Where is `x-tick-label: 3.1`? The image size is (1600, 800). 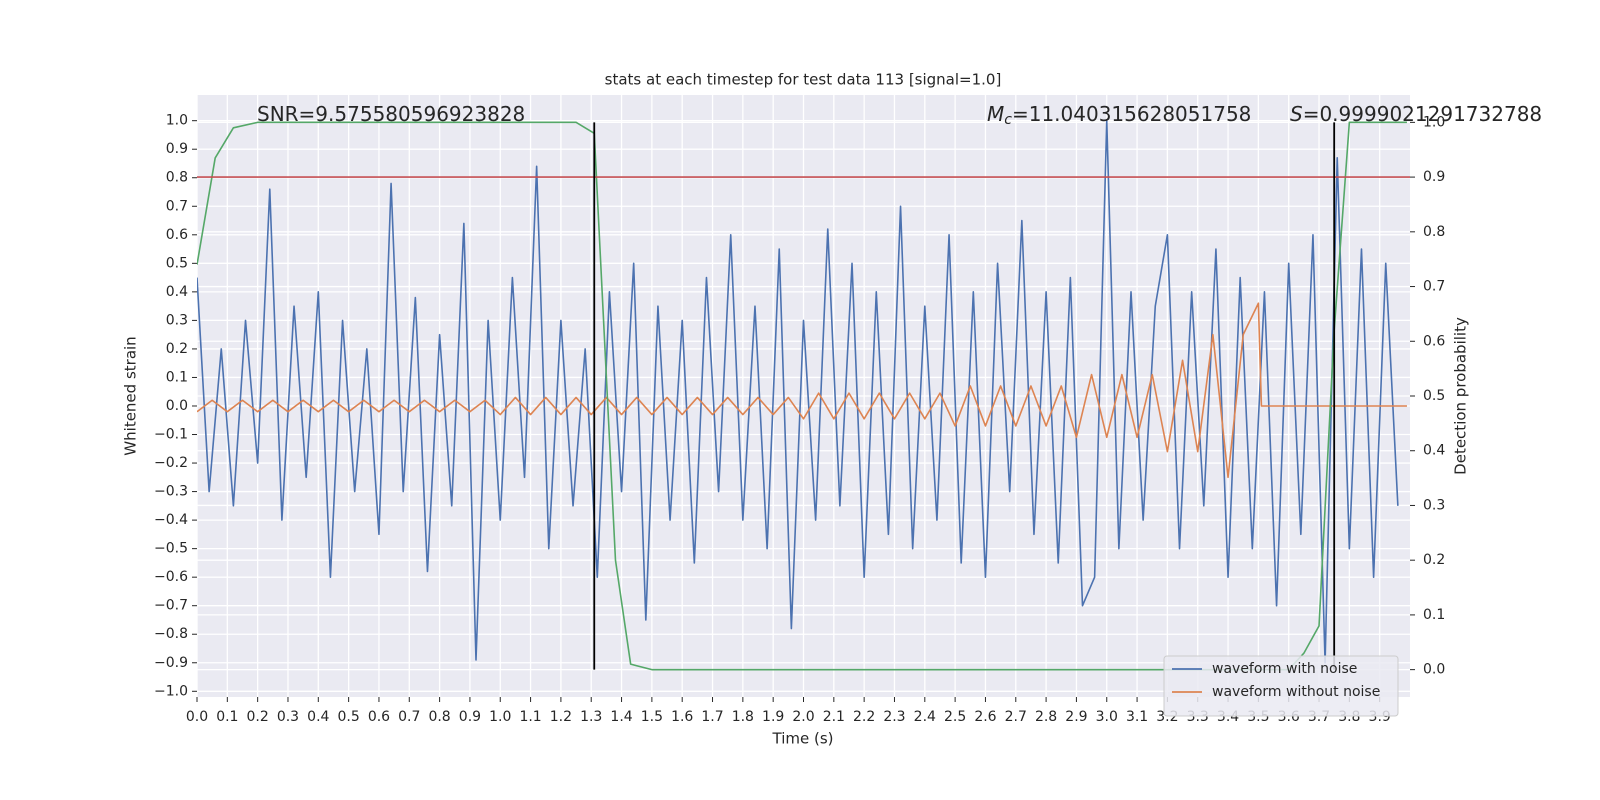
x-tick-label: 3.1 is located at coordinates (1137, 717).